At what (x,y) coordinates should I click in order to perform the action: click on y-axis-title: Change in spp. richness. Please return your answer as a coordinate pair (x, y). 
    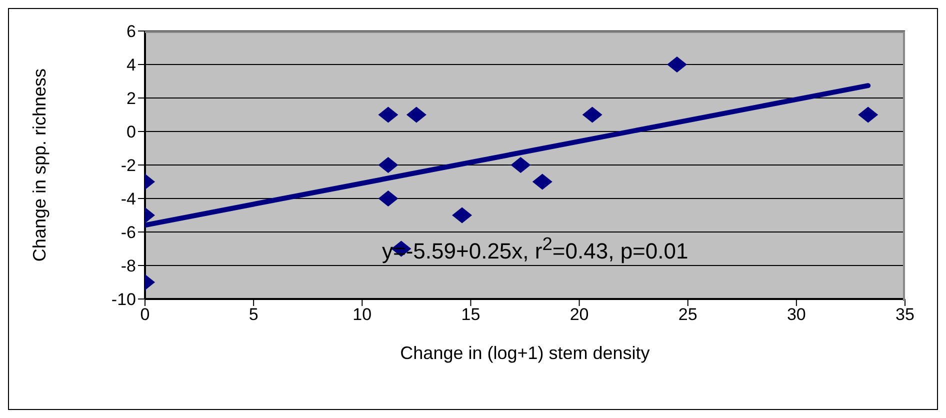
    Looking at the image, I should click on (39, 165).